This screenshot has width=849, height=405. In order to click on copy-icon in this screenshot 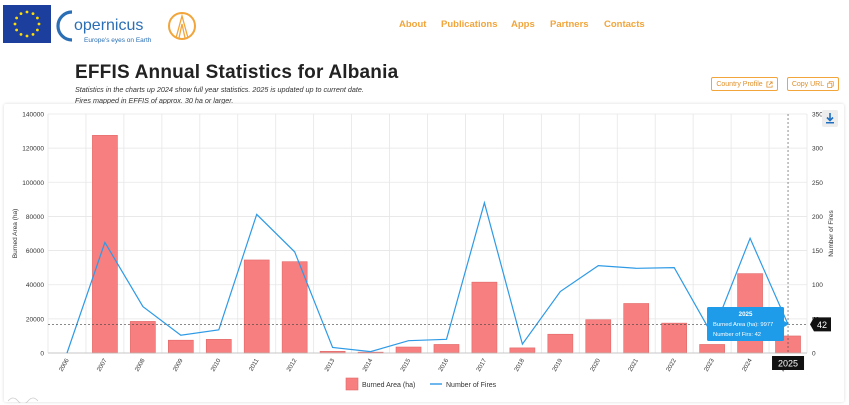, I will do `click(830, 84)`.